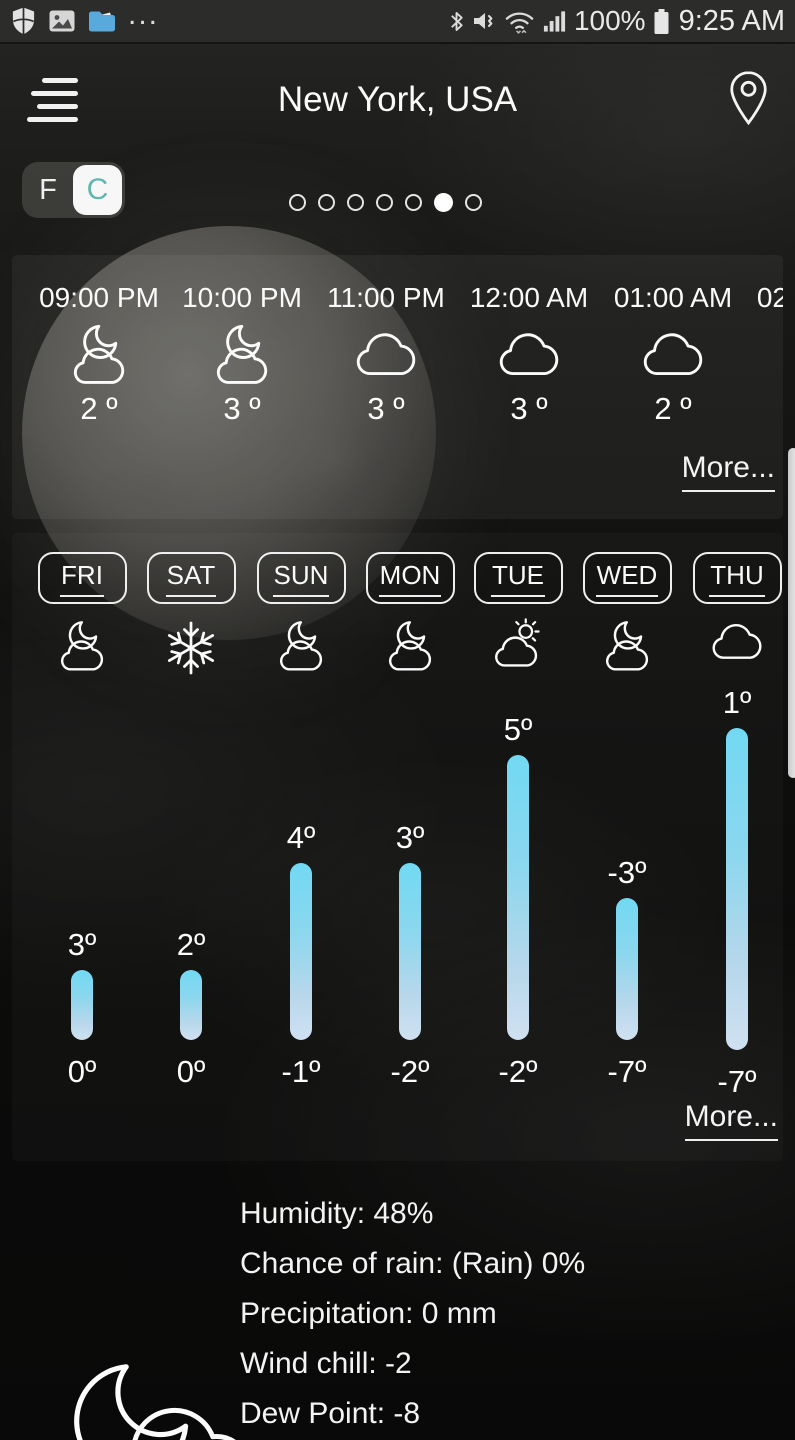  Describe the element at coordinates (330, 1413) in the screenshot. I see `detail-dew-point: Dew Point: -8` at that location.